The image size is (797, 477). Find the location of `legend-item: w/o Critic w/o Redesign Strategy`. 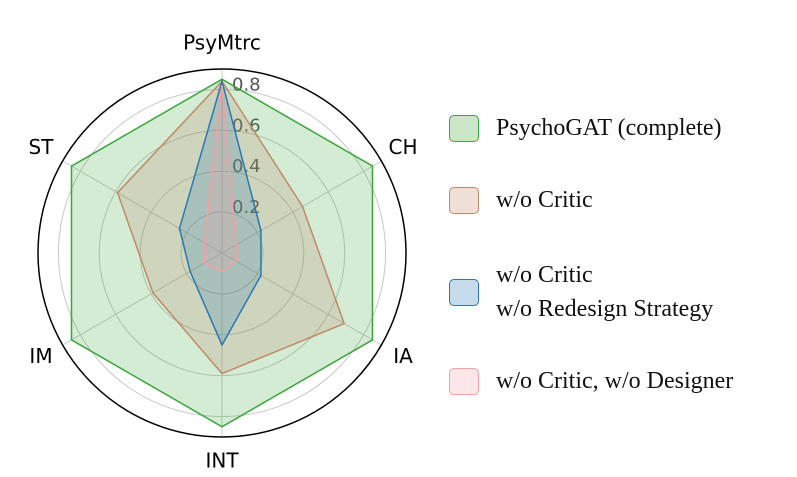

legend-item: w/o Critic w/o Redesign Strategy is located at coordinates (581, 292).